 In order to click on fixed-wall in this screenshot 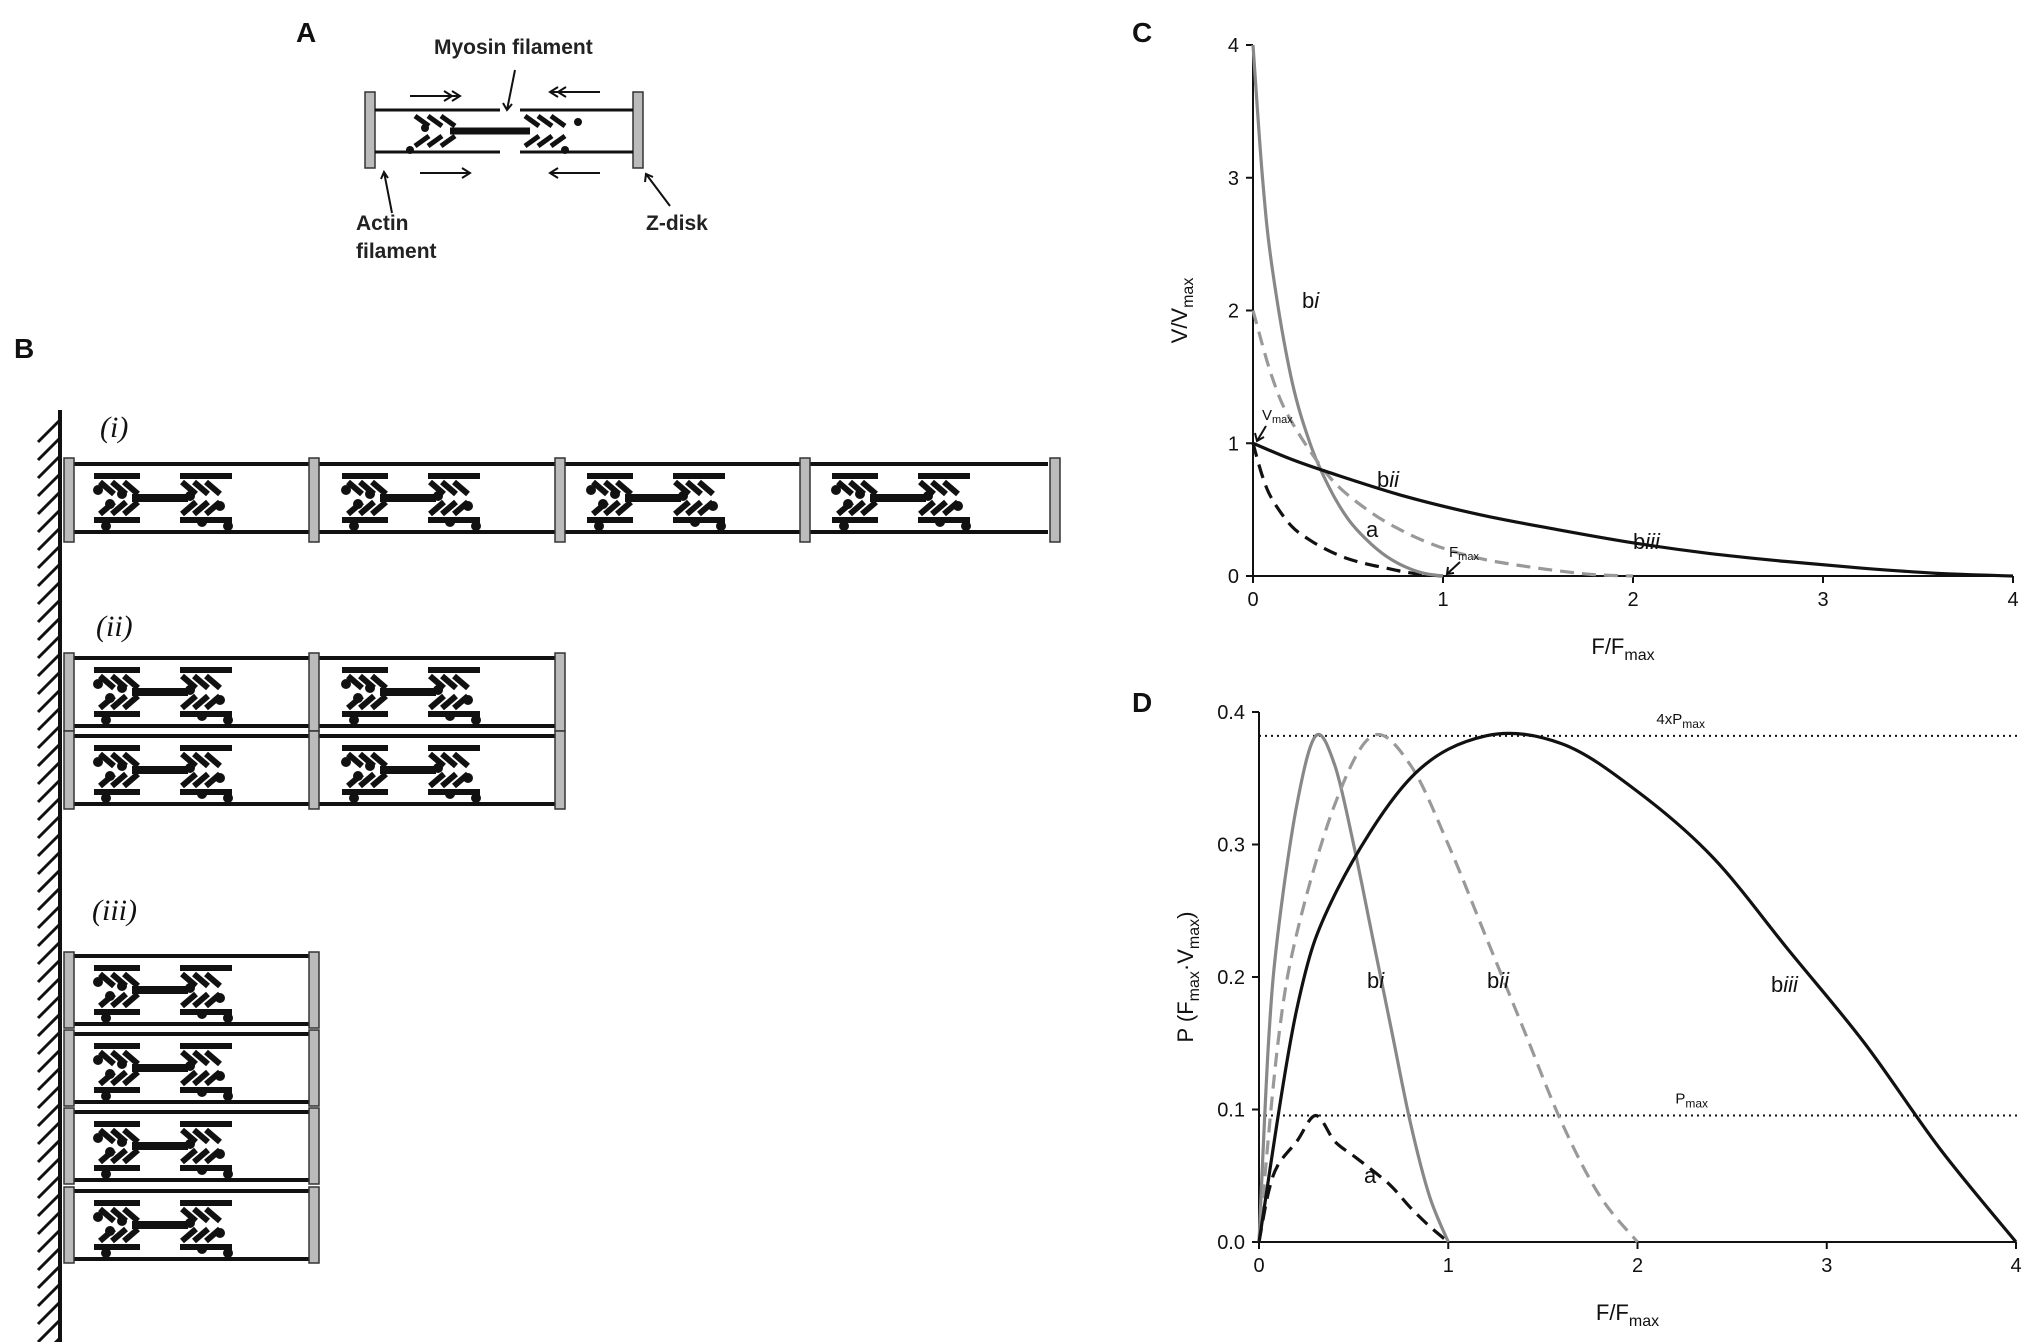, I will do `click(49, 876)`.